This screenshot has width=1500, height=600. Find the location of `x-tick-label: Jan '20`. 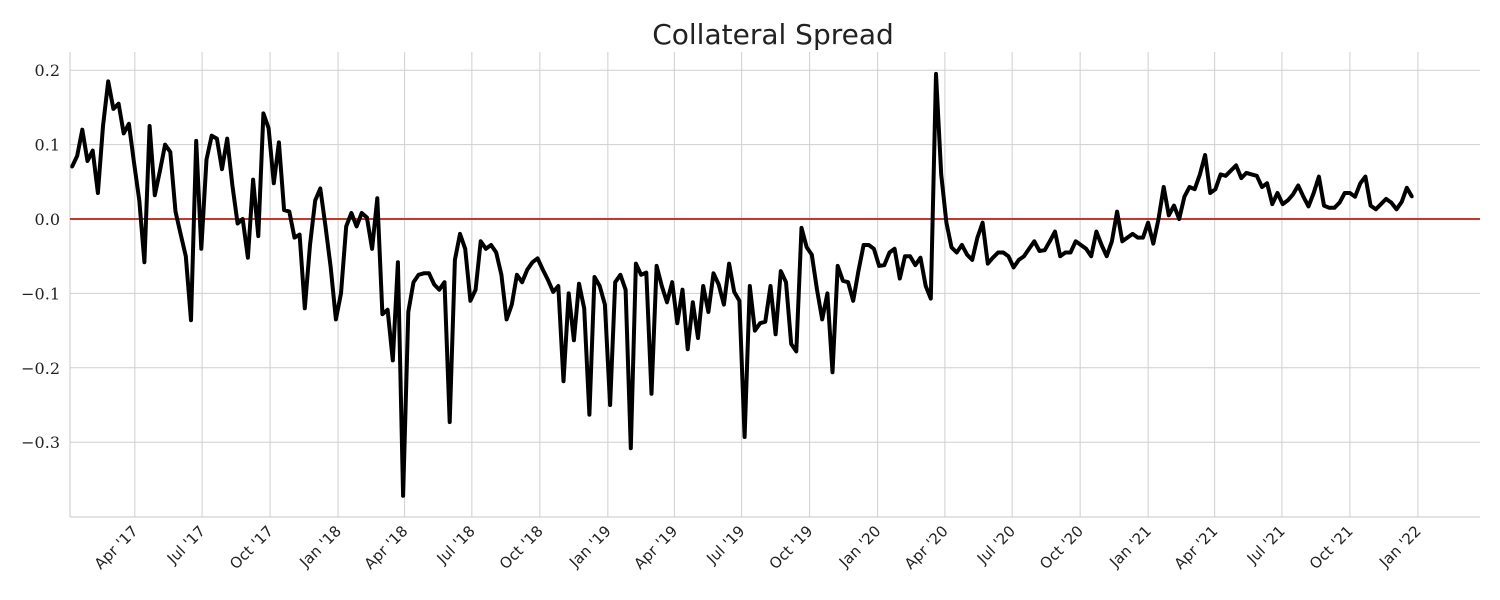

x-tick-label: Jan '20 is located at coordinates (860, 547).